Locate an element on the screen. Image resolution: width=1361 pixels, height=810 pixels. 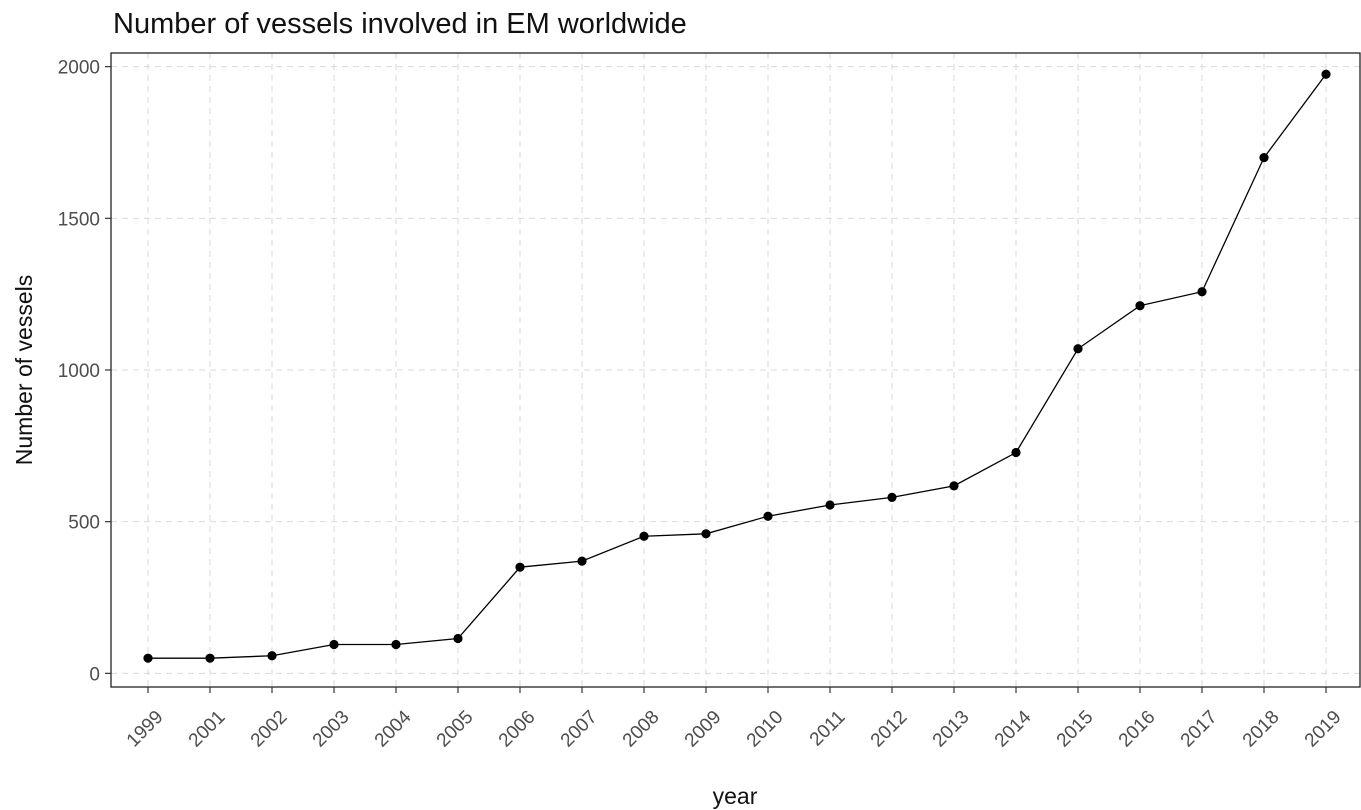
x-tick-label: 2014 is located at coordinates (1013, 728).